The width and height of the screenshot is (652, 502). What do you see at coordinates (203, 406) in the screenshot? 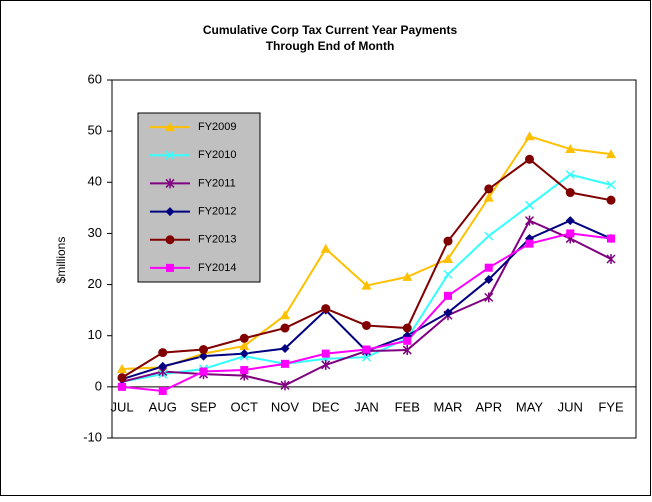
I see `x-tick-label: SEP` at bounding box center [203, 406].